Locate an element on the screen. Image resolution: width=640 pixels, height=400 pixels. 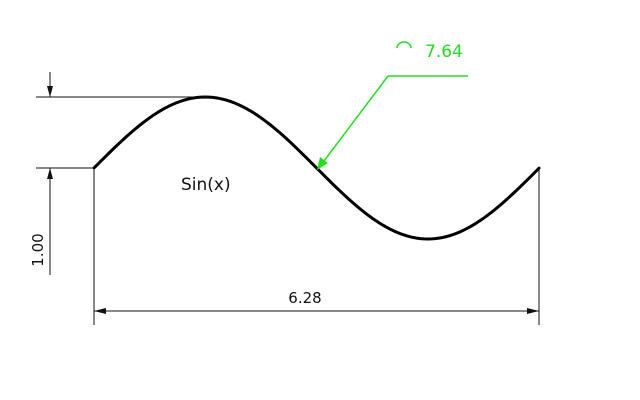
curve-label: Sin(x) is located at coordinates (206, 185).